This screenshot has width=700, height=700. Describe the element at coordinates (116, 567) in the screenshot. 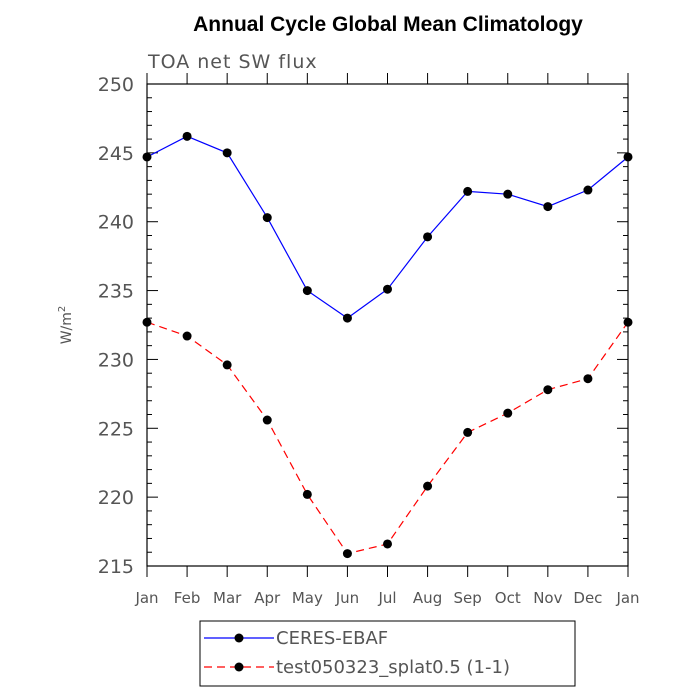

I see `y-tick-label: 215` at that location.